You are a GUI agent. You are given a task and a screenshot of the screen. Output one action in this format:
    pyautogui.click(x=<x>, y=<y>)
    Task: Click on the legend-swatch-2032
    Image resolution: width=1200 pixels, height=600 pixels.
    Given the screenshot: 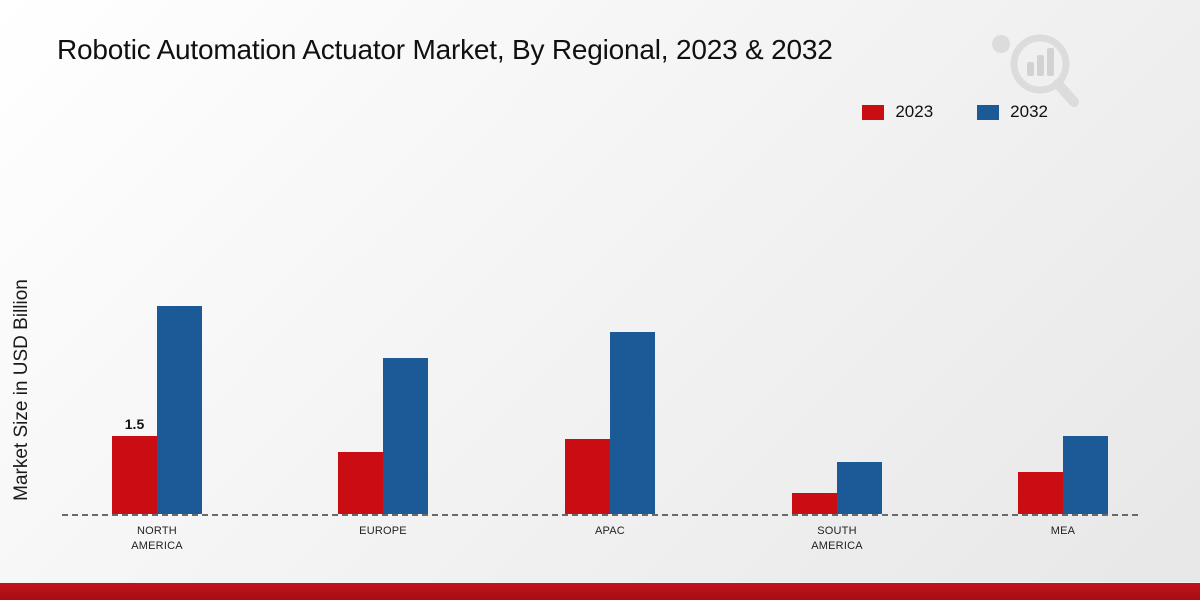 What is the action you would take?
    pyautogui.click(x=988, y=112)
    